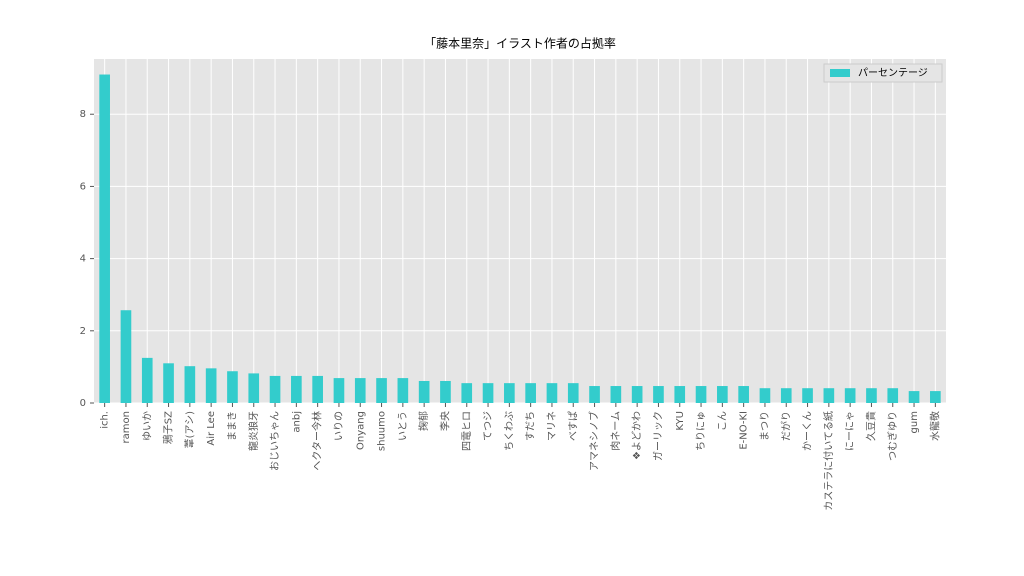  Describe the element at coordinates (83, 259) in the screenshot. I see `y-tick-label: 4` at that location.